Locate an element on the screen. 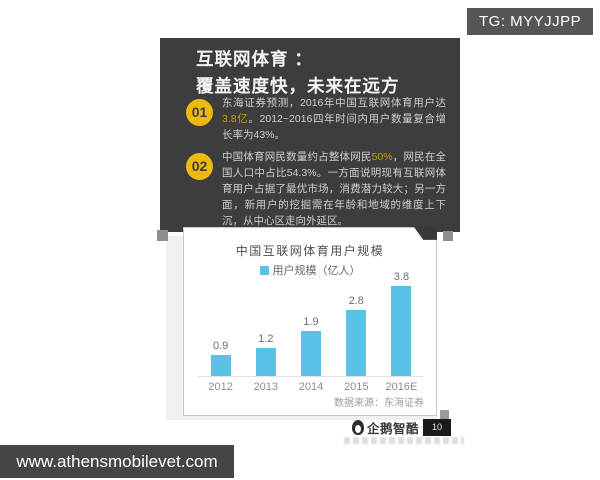 This screenshot has height=480, width=600. penguin-belly-shape is located at coordinates (358, 429).